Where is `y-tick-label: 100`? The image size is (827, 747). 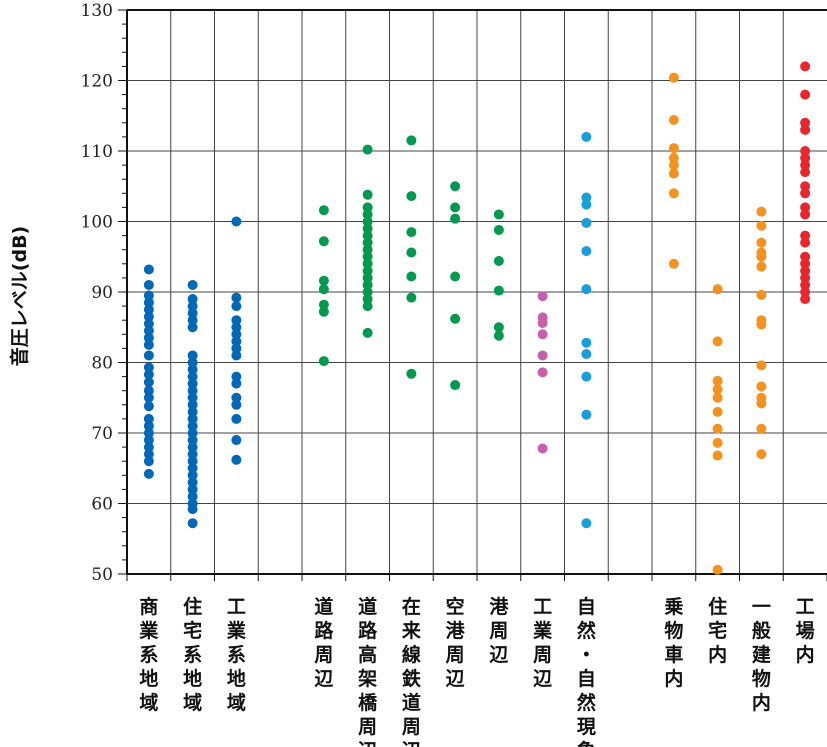
y-tick-label: 100 is located at coordinates (97, 223).